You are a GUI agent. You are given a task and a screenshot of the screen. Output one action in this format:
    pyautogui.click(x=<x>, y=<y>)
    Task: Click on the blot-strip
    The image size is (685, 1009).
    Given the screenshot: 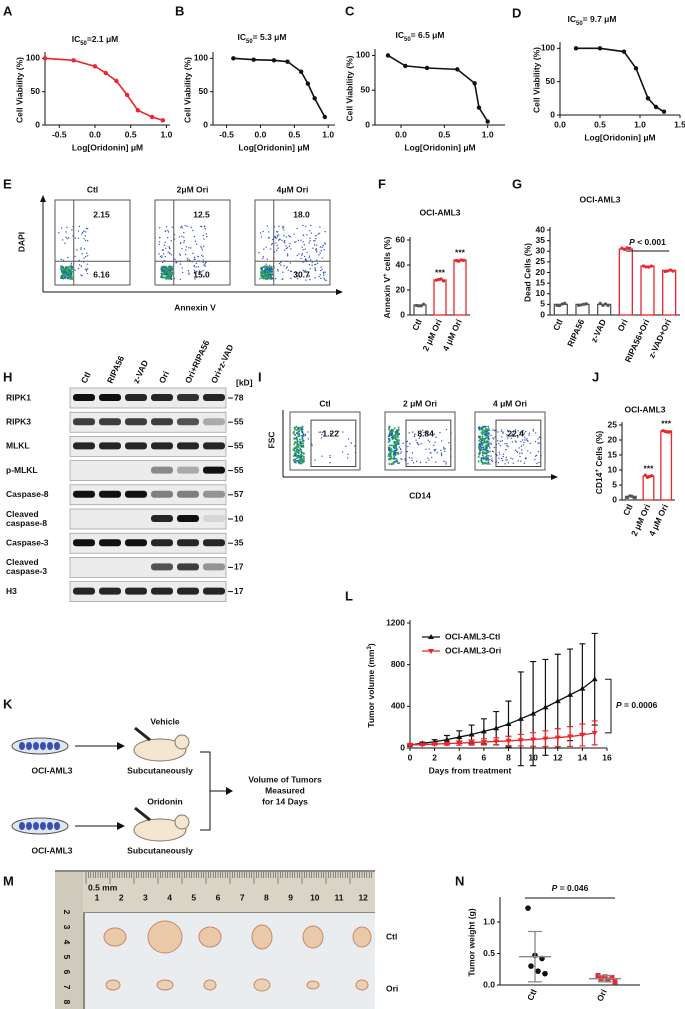 What is the action you would take?
    pyautogui.click(x=148, y=398)
    